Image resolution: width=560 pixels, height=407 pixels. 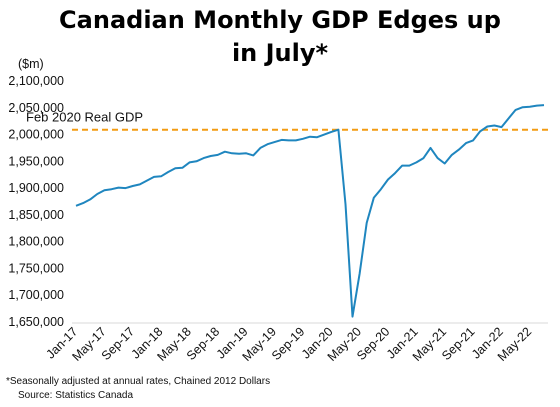 What do you see at coordinates (36, 188) in the screenshot?
I see `y-tick-label: 1,900,000` at bounding box center [36, 188].